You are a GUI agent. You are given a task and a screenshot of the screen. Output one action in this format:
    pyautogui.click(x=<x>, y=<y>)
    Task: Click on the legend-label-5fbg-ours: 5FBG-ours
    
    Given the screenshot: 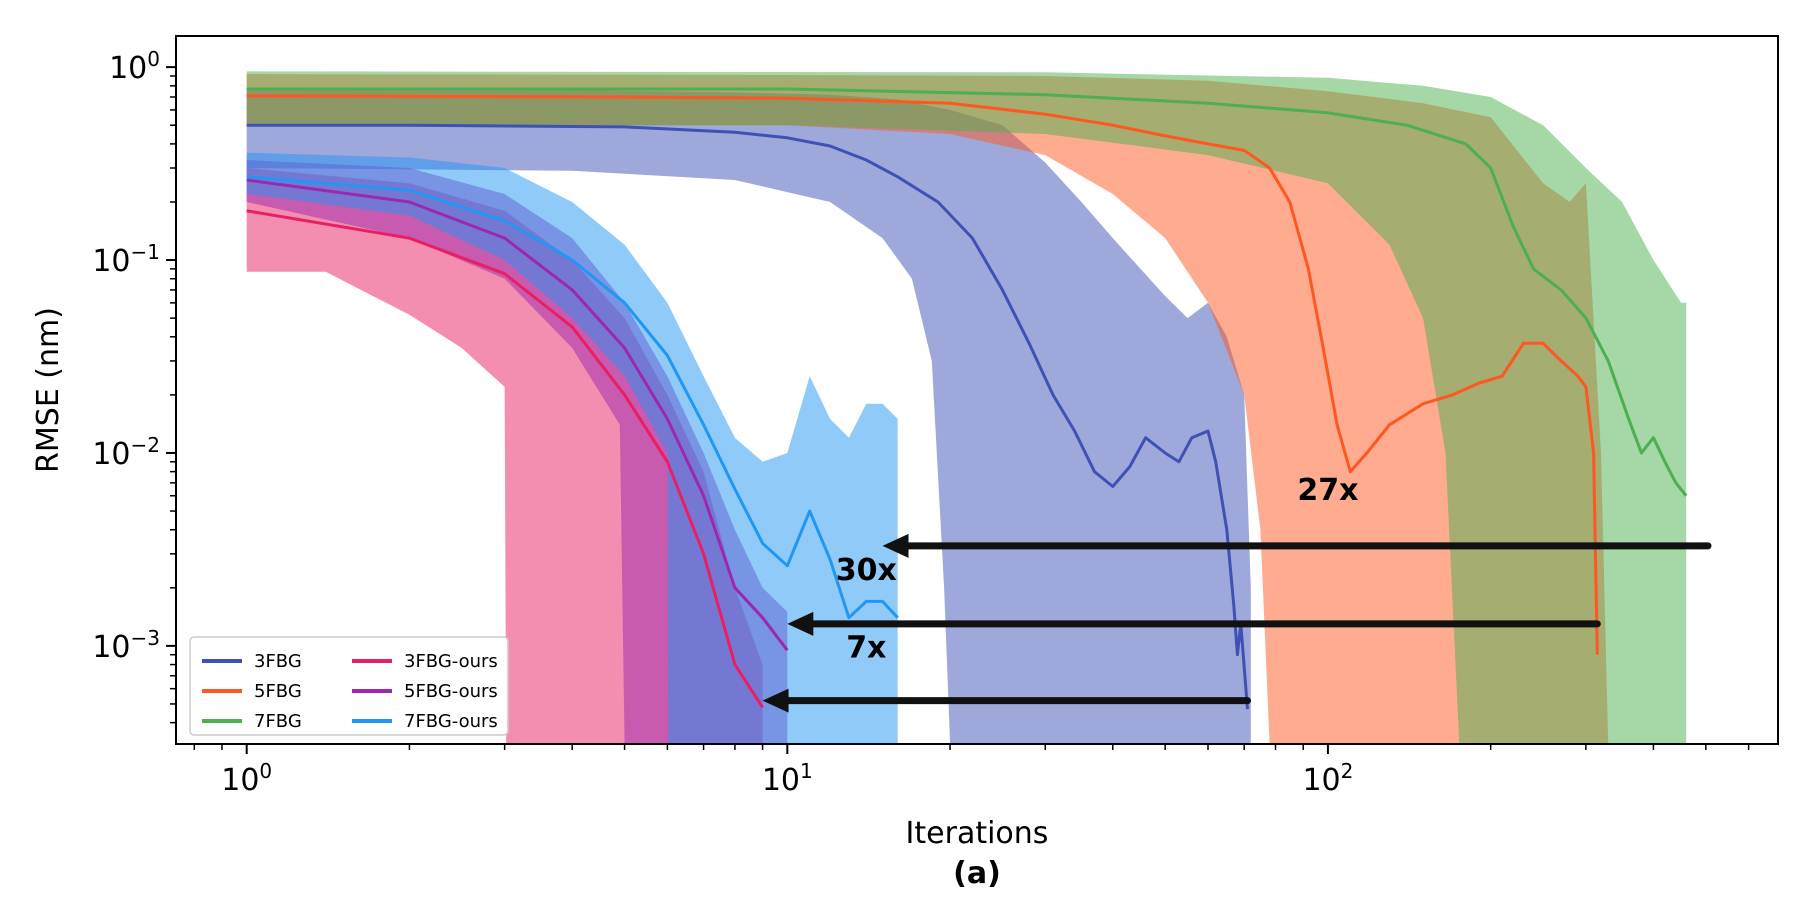 What is the action you would take?
    pyautogui.click(x=451, y=691)
    